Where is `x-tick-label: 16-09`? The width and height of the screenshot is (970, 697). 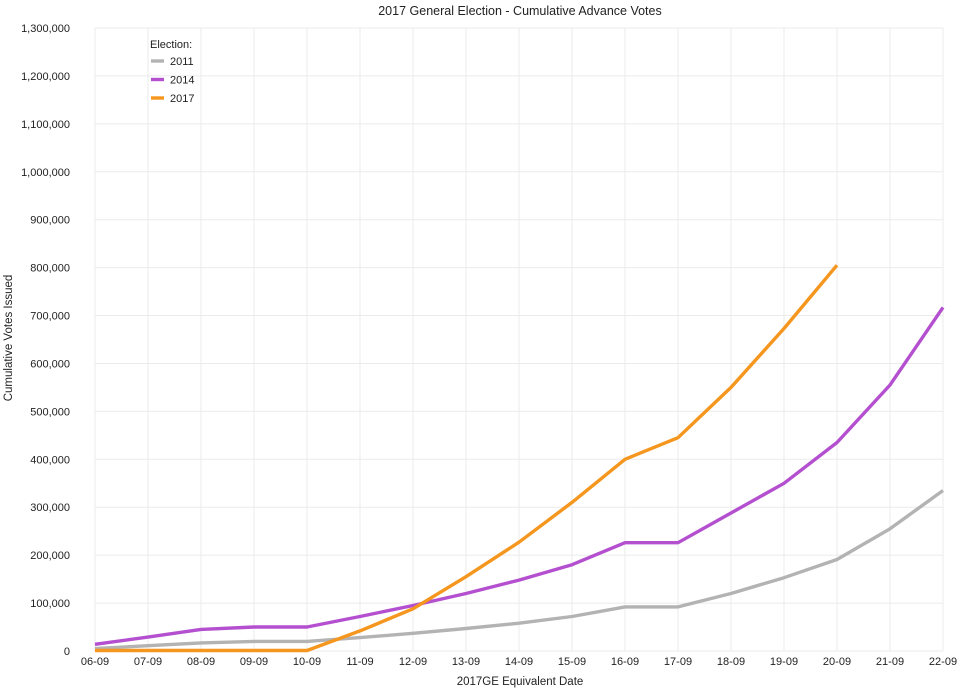 x-tick-label: 16-09 is located at coordinates (625, 662).